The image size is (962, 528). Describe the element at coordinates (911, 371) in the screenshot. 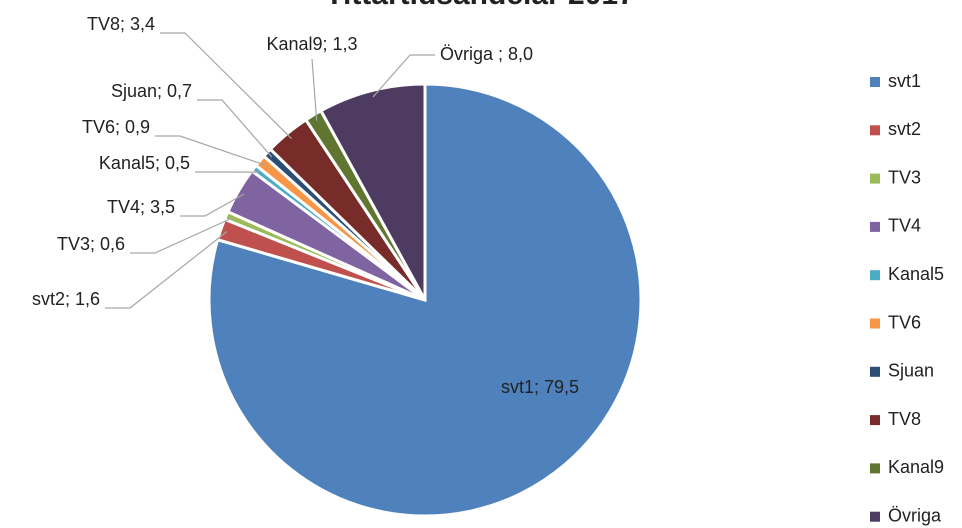

I see `legend-label: Sjuan` at that location.